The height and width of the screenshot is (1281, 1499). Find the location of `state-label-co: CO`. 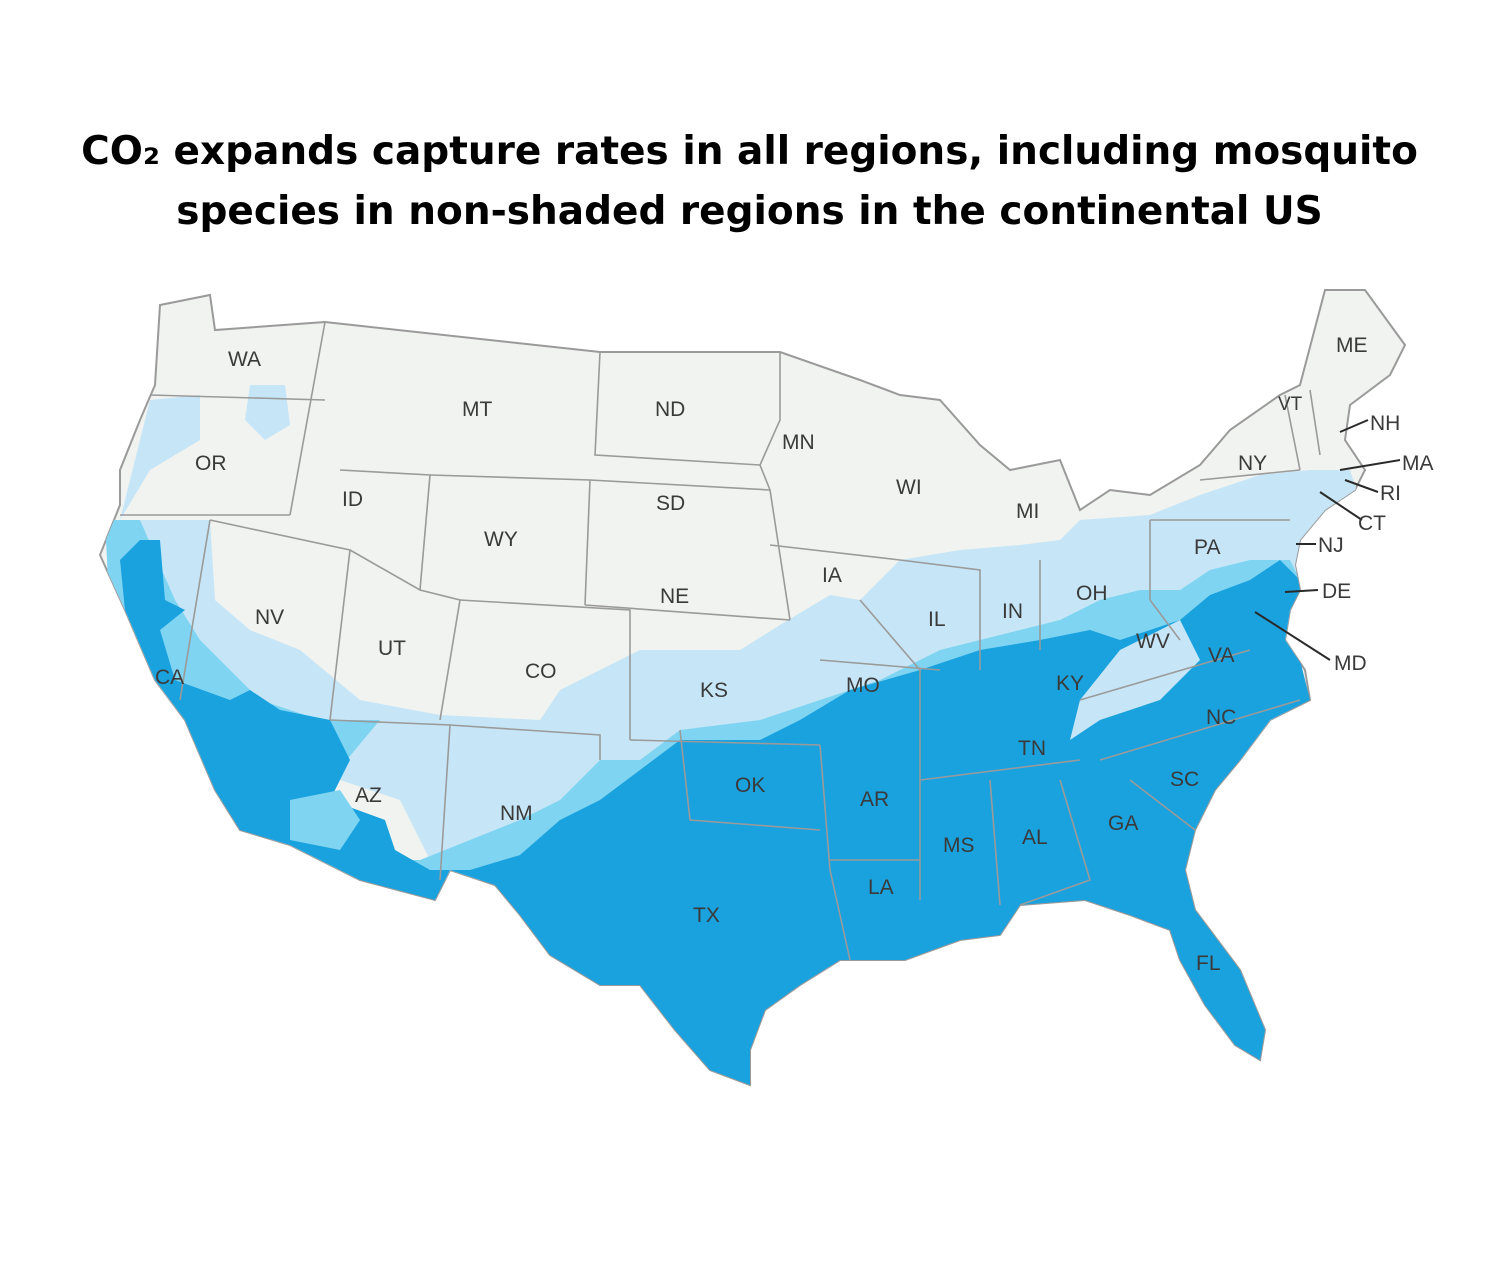

state-label-co: CO is located at coordinates (541, 671).